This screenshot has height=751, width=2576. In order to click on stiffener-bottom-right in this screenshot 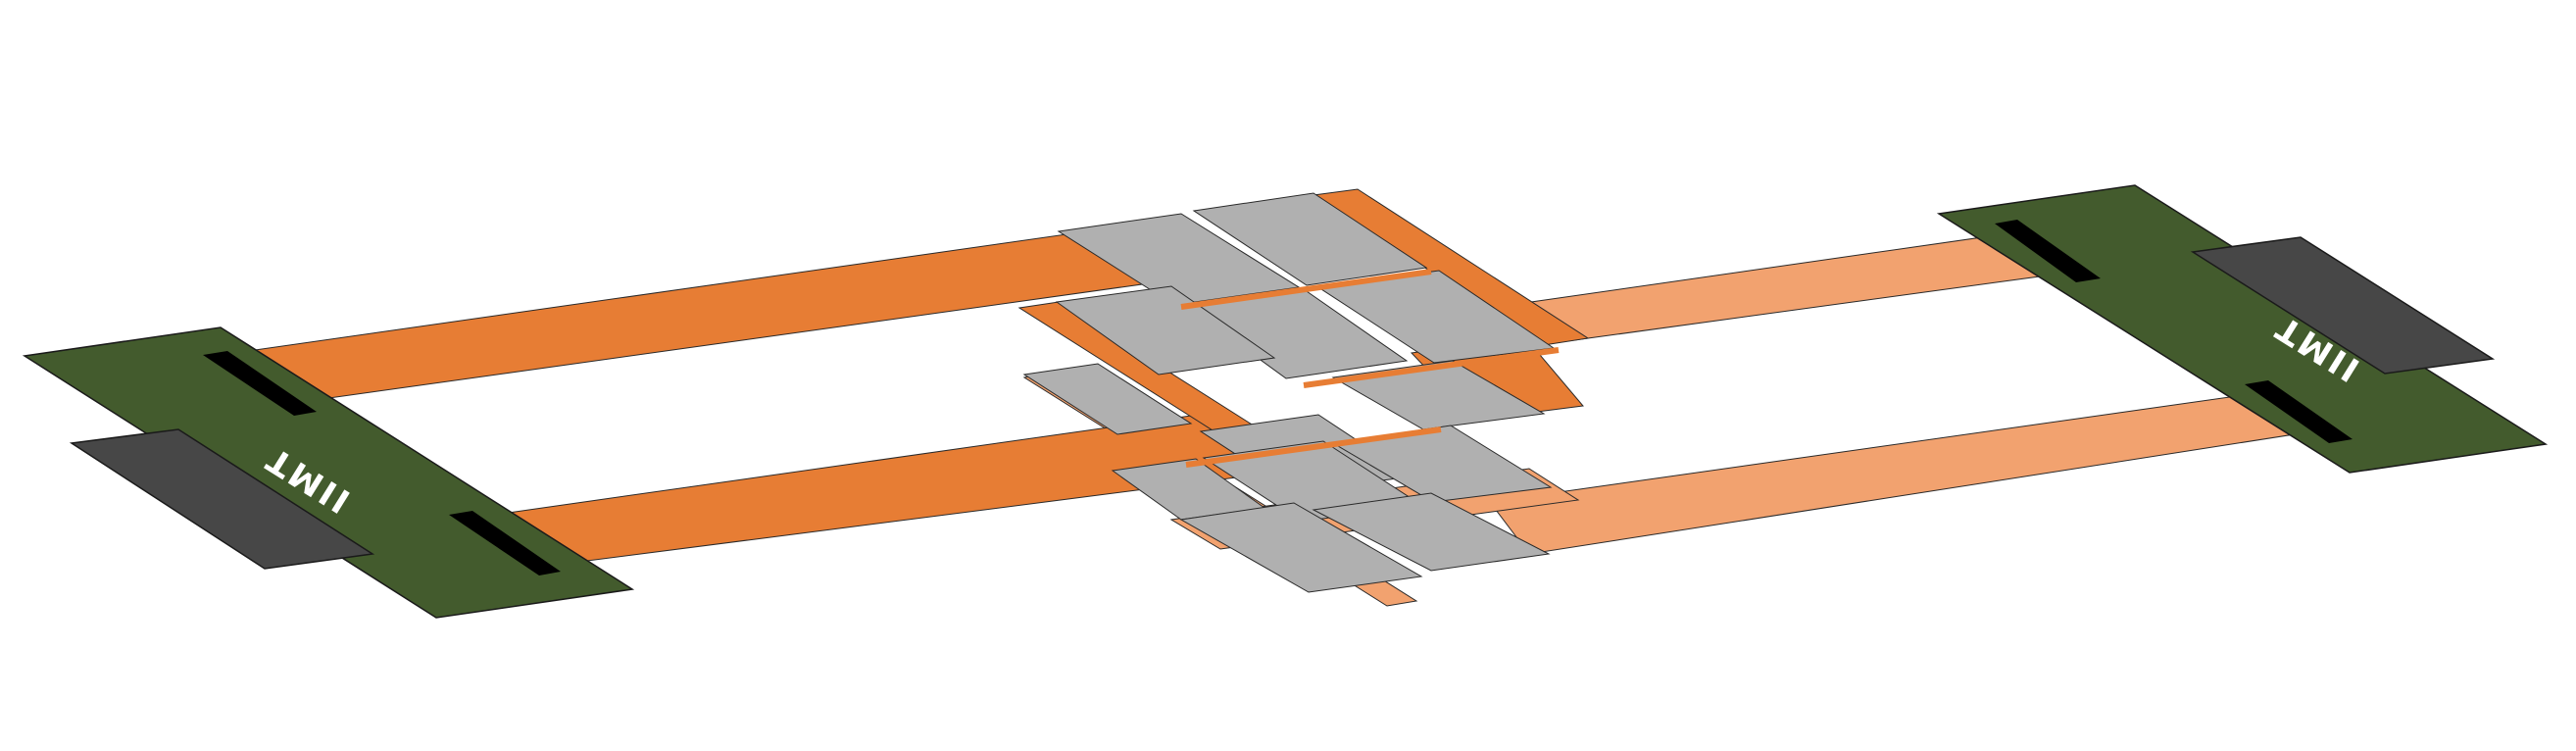, I will do `click(1431, 532)`.